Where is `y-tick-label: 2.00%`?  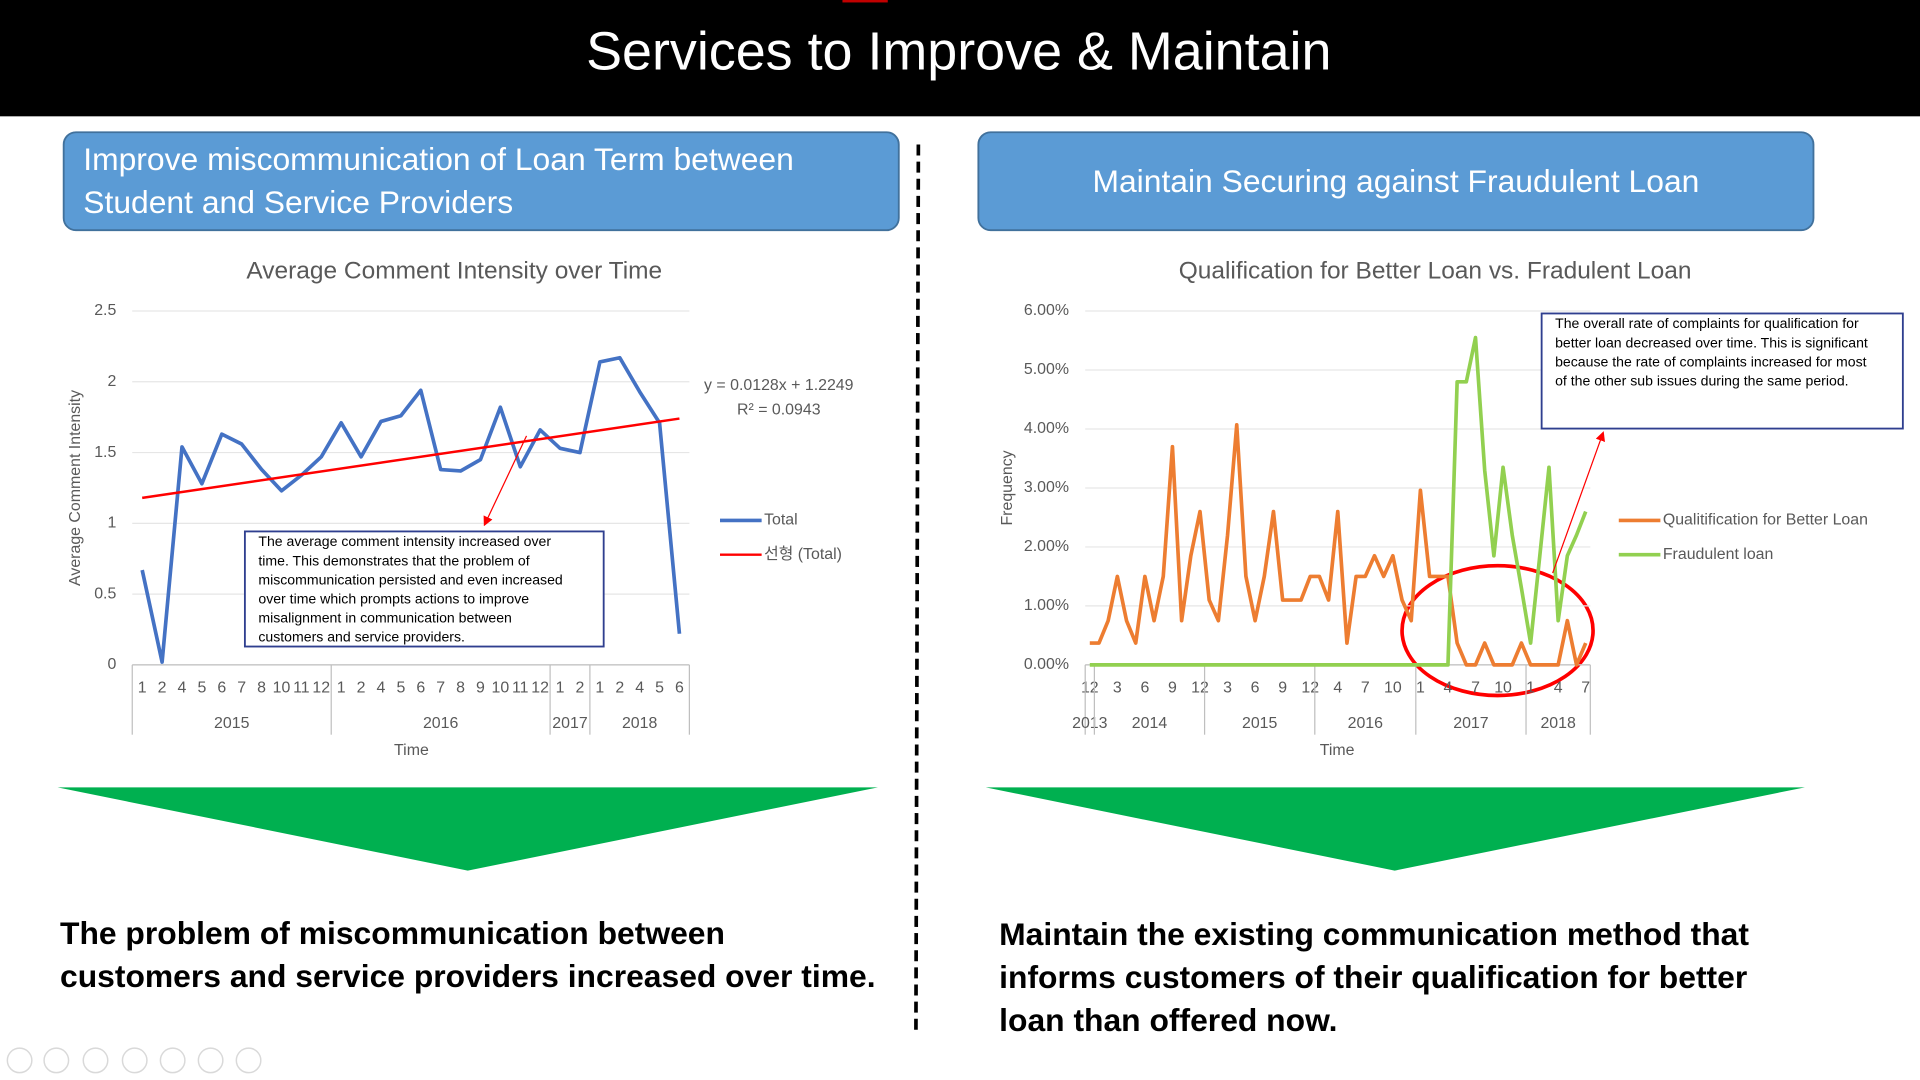
y-tick-label: 2.00% is located at coordinates (1046, 546).